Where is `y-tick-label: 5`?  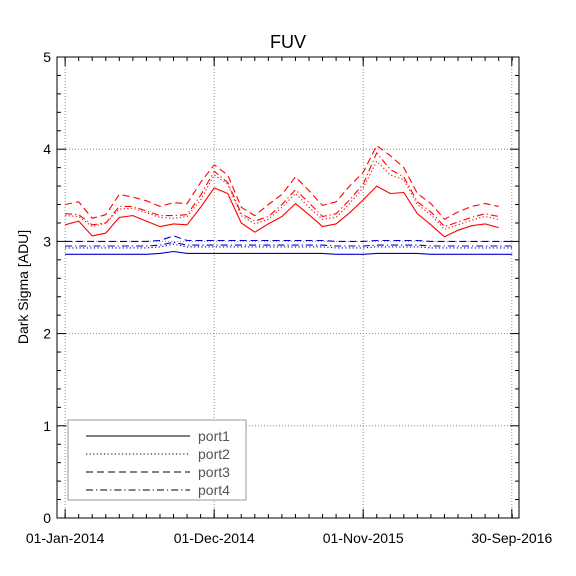
y-tick-label: 5 is located at coordinates (47, 57).